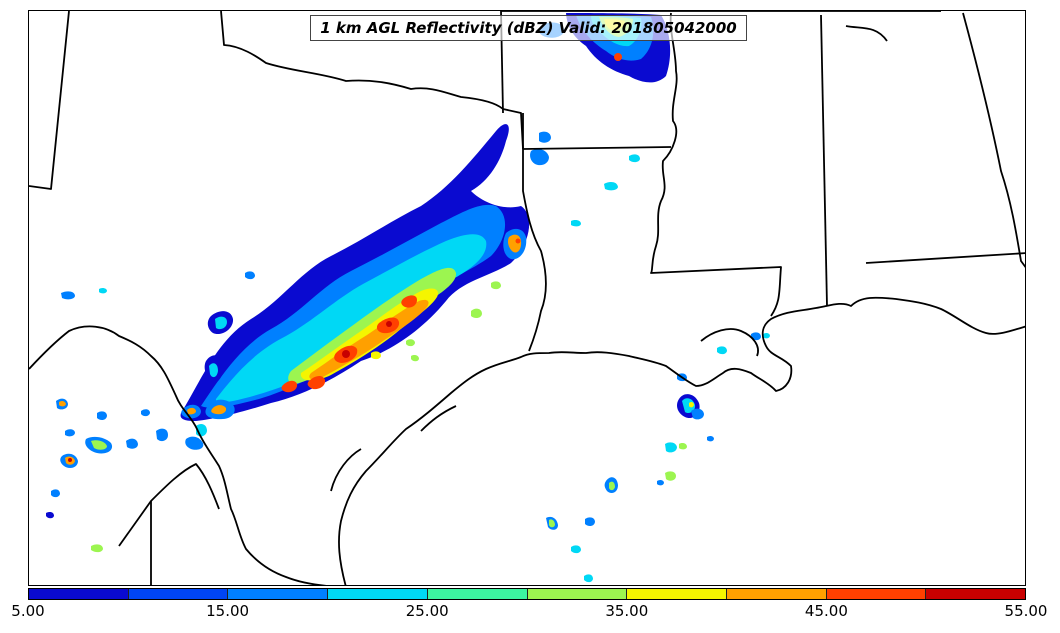 The image size is (1060, 633). I want to click on state-border-fl, so click(945, 258).